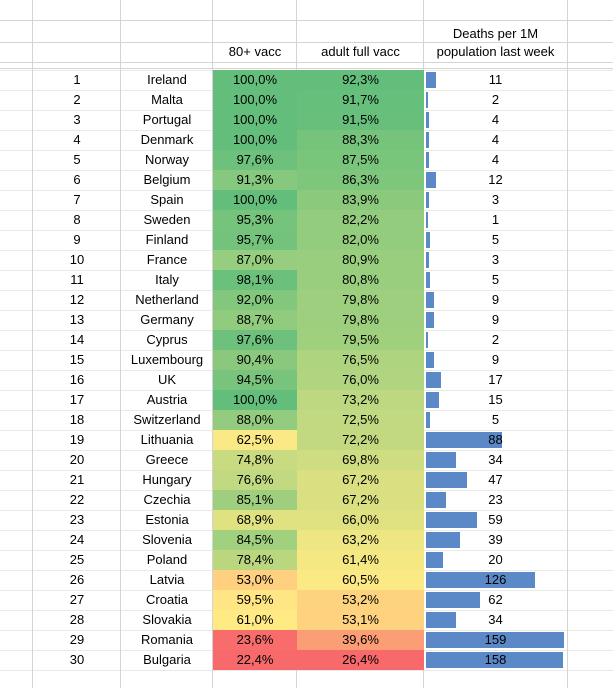  I want to click on rank-cell: 12, so click(77, 299).